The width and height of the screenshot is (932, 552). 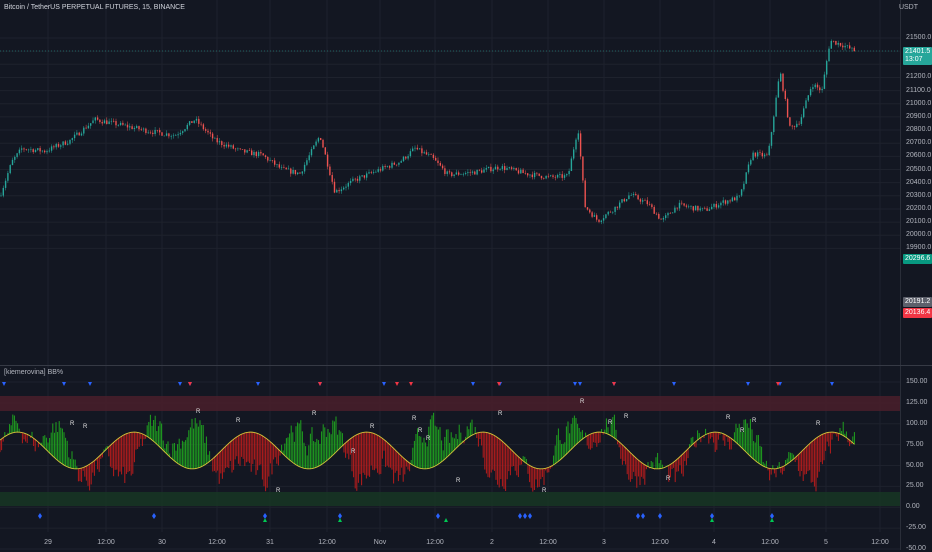 I want to click on time-tick-label: 29, so click(x=48, y=542).